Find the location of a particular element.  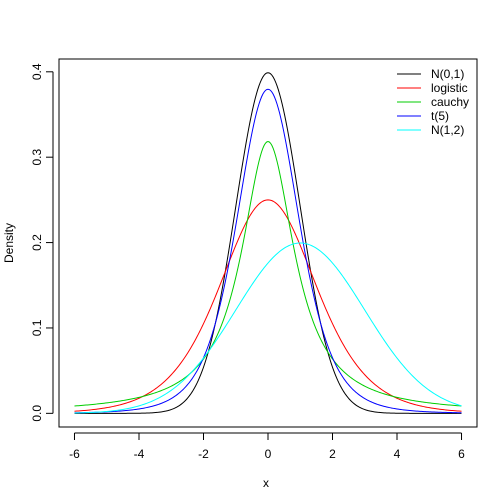

x-axis: -6 -4 -2 0 2 4 6 is located at coordinates (267, 446).